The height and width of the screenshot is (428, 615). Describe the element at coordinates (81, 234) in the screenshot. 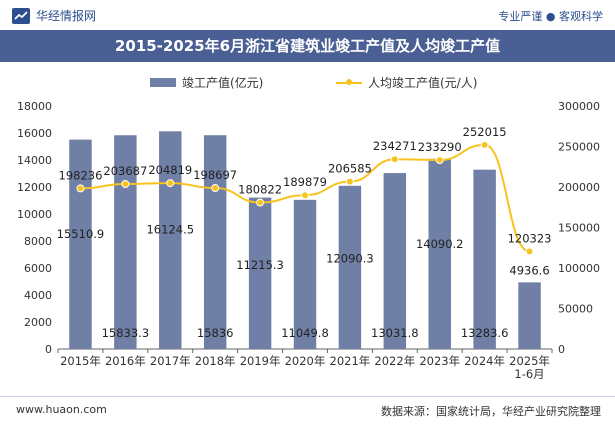

I see `bar-value-label: 15510.9` at that location.